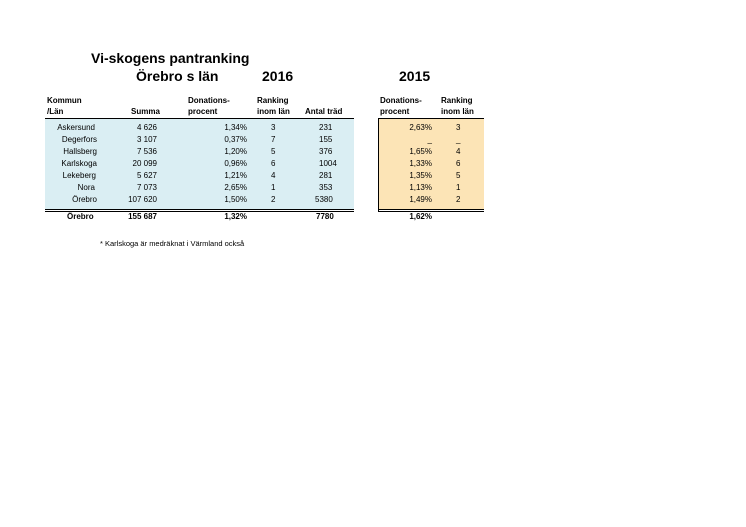  What do you see at coordinates (146, 175) in the screenshot?
I see `cell-summa: 5 627` at bounding box center [146, 175].